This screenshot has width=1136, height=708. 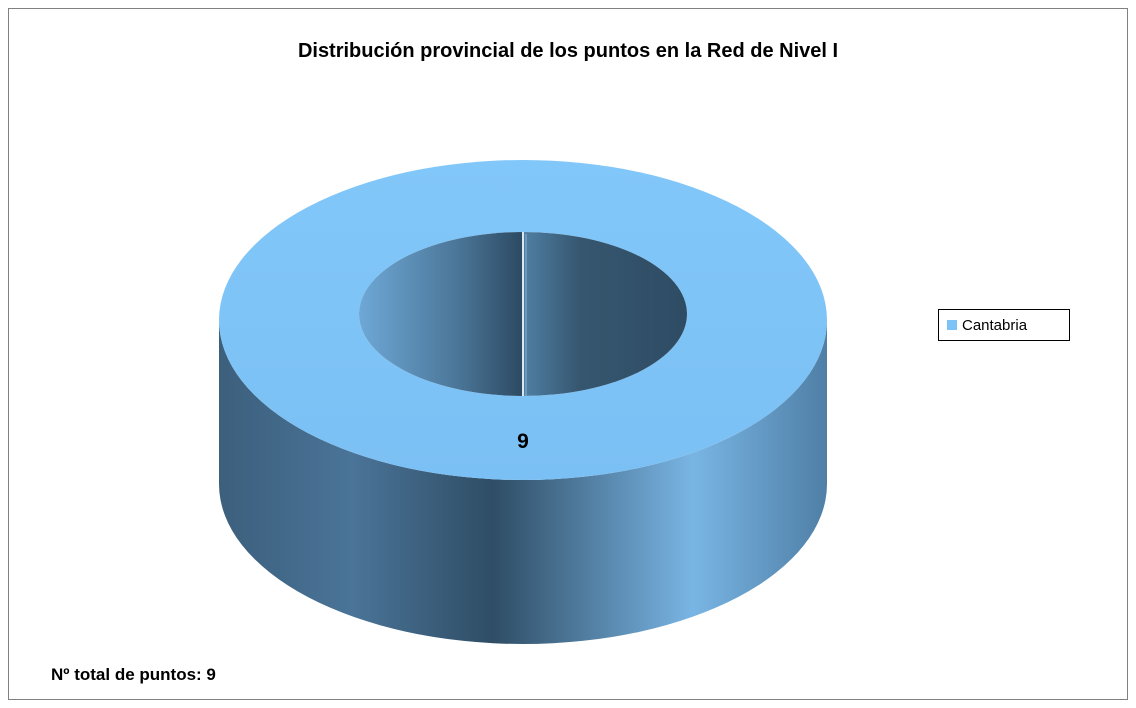 I want to click on legend-label-cantabria: Cantabria, so click(x=995, y=325).